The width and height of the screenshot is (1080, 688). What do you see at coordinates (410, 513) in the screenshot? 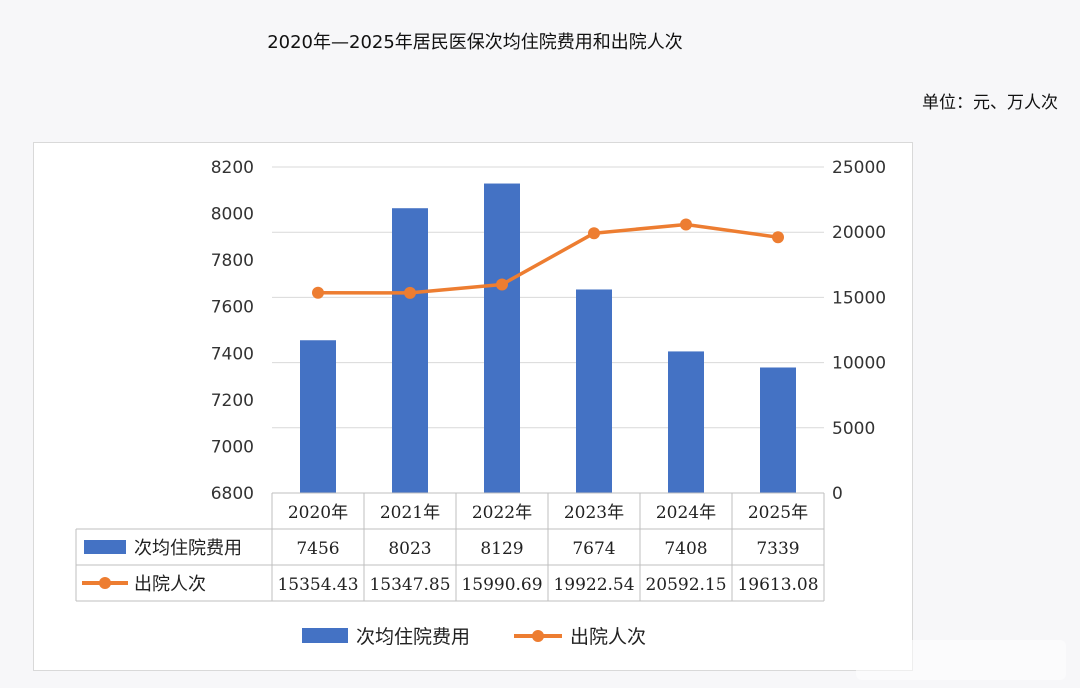
I see `category-label: 2021年` at bounding box center [410, 513].